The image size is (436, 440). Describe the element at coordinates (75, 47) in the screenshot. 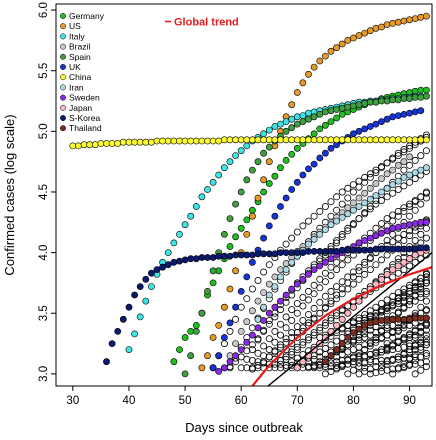

I see `legend-item: Brazil` at that location.